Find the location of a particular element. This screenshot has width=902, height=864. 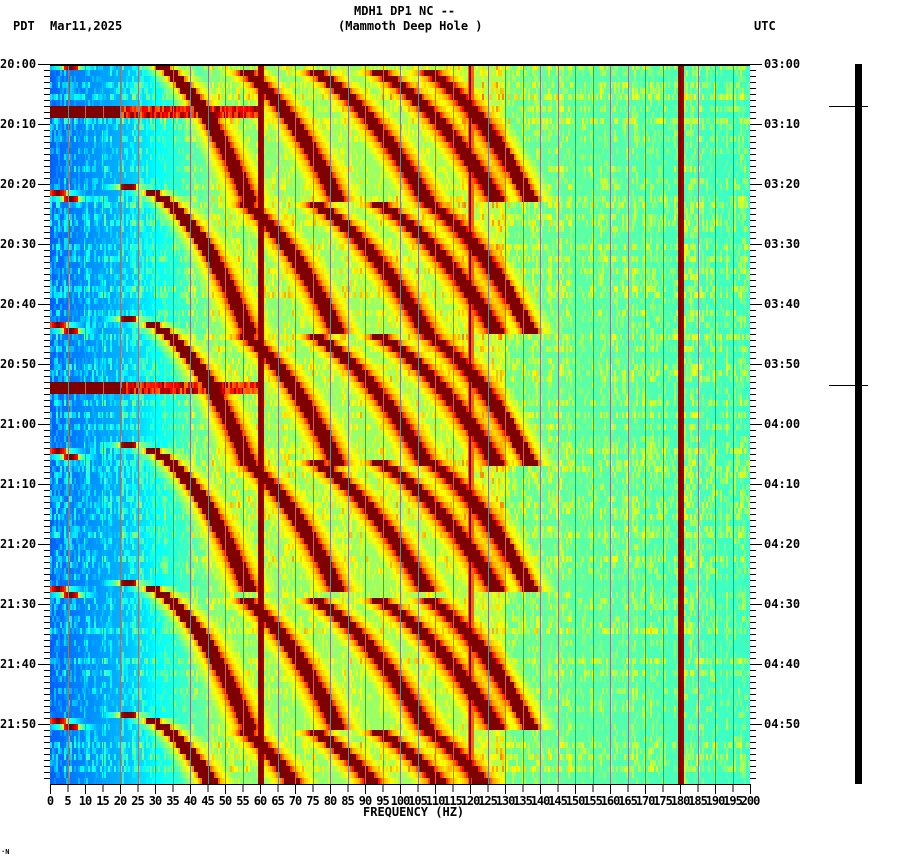

x-tick-label: 170 is located at coordinates (645, 801).